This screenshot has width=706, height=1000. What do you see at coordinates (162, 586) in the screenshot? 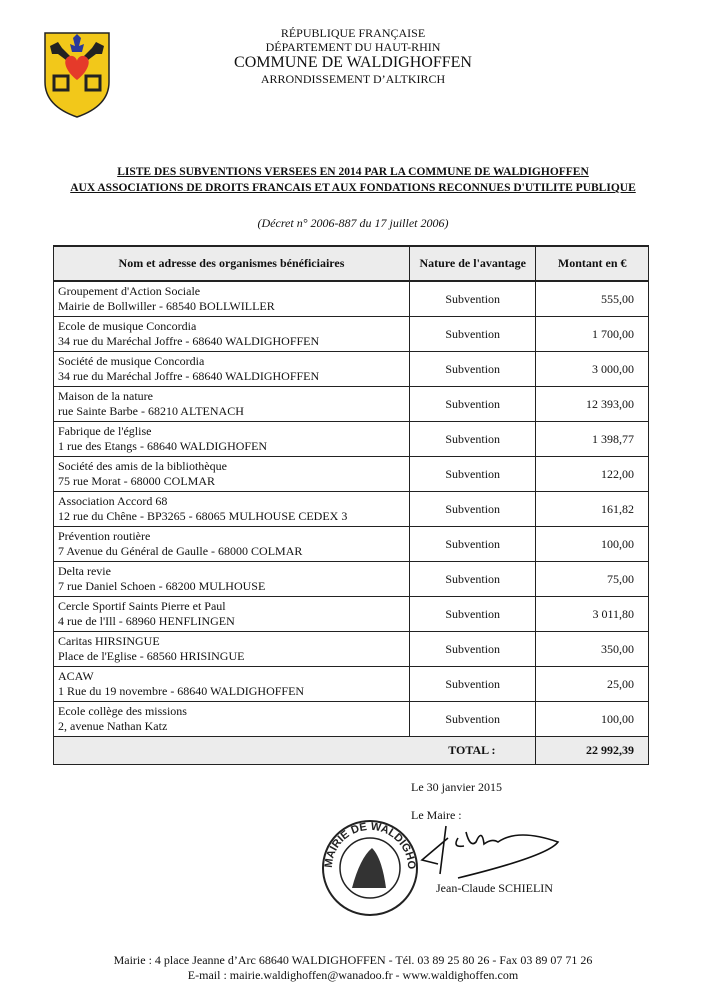
I see `beneficiary-address: 7 rue Daniel Schoen - 68200 MULHOUSE` at bounding box center [162, 586].